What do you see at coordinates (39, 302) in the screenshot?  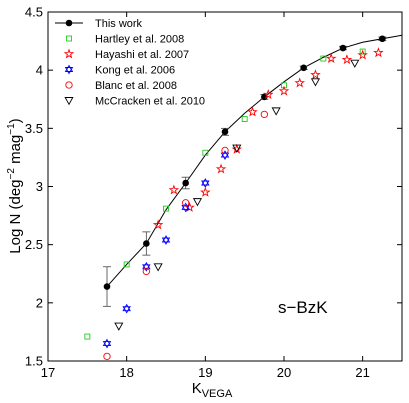 I see `y-tick-label: 2` at bounding box center [39, 302].